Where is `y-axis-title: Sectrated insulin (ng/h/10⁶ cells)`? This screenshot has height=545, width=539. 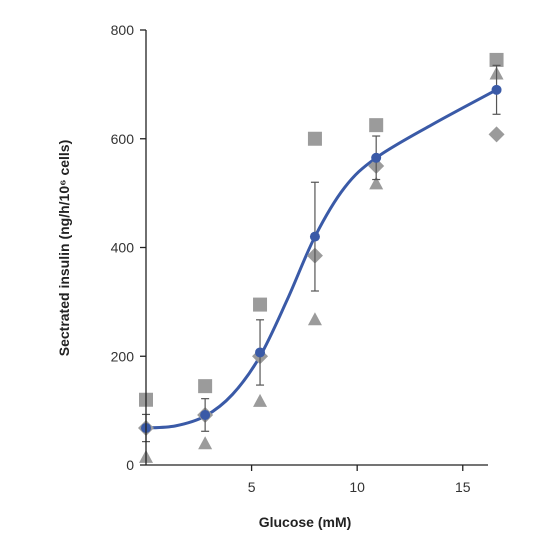
y-axis-title: Sectrated insulin (ng/h/10⁶ cells) is located at coordinates (64, 248).